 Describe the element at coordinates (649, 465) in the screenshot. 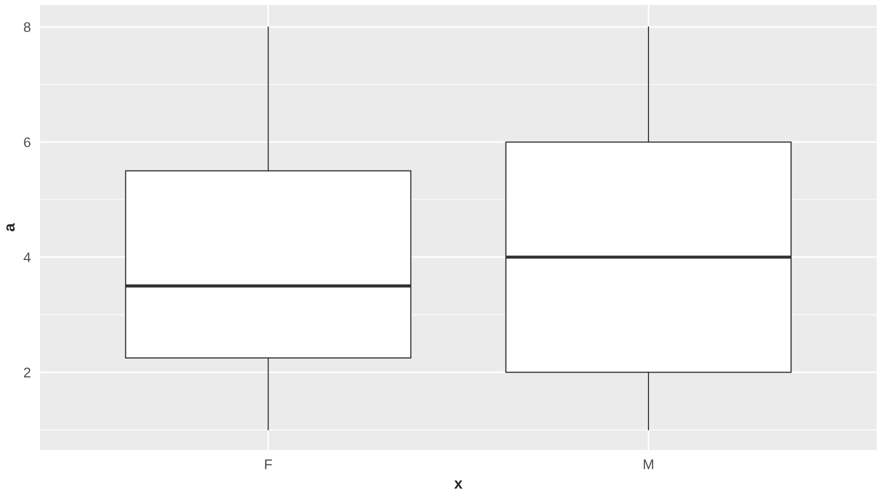

I see `x-tick-label: M` at that location.